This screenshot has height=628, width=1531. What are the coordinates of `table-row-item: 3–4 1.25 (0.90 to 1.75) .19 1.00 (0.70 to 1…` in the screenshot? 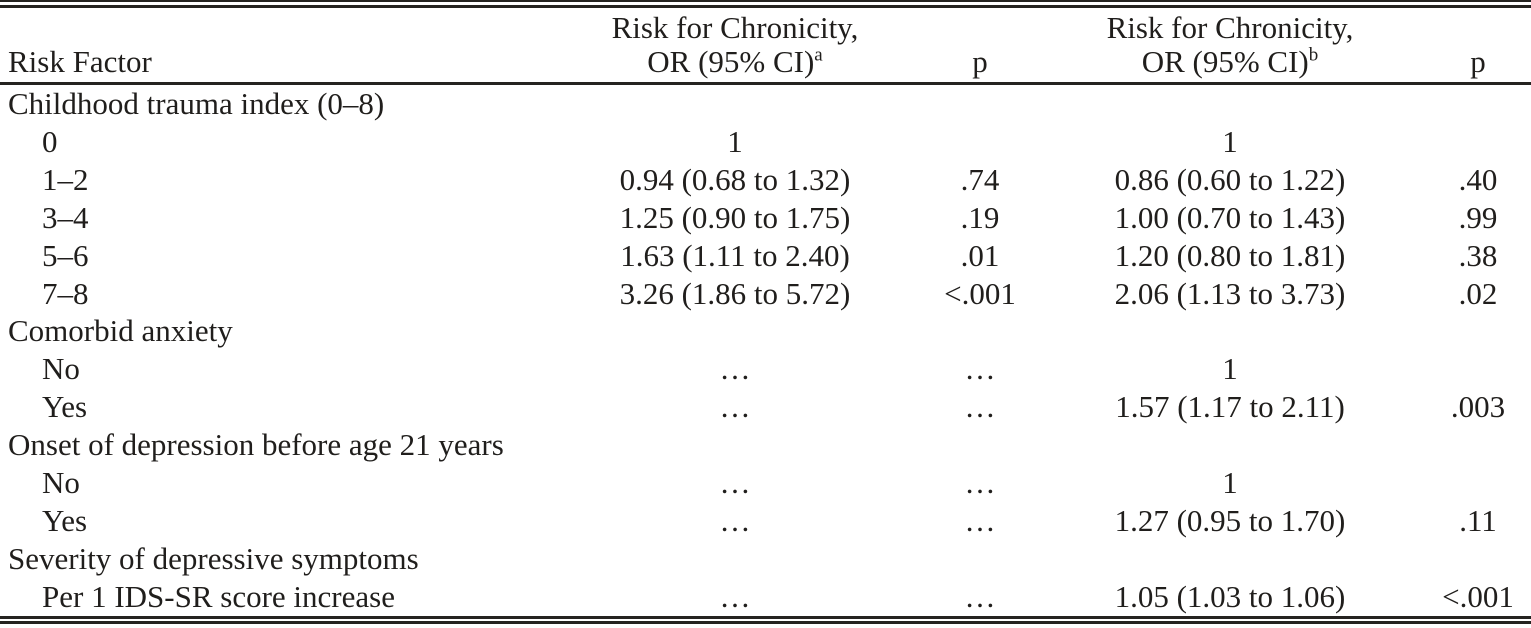 It's located at (765, 218).